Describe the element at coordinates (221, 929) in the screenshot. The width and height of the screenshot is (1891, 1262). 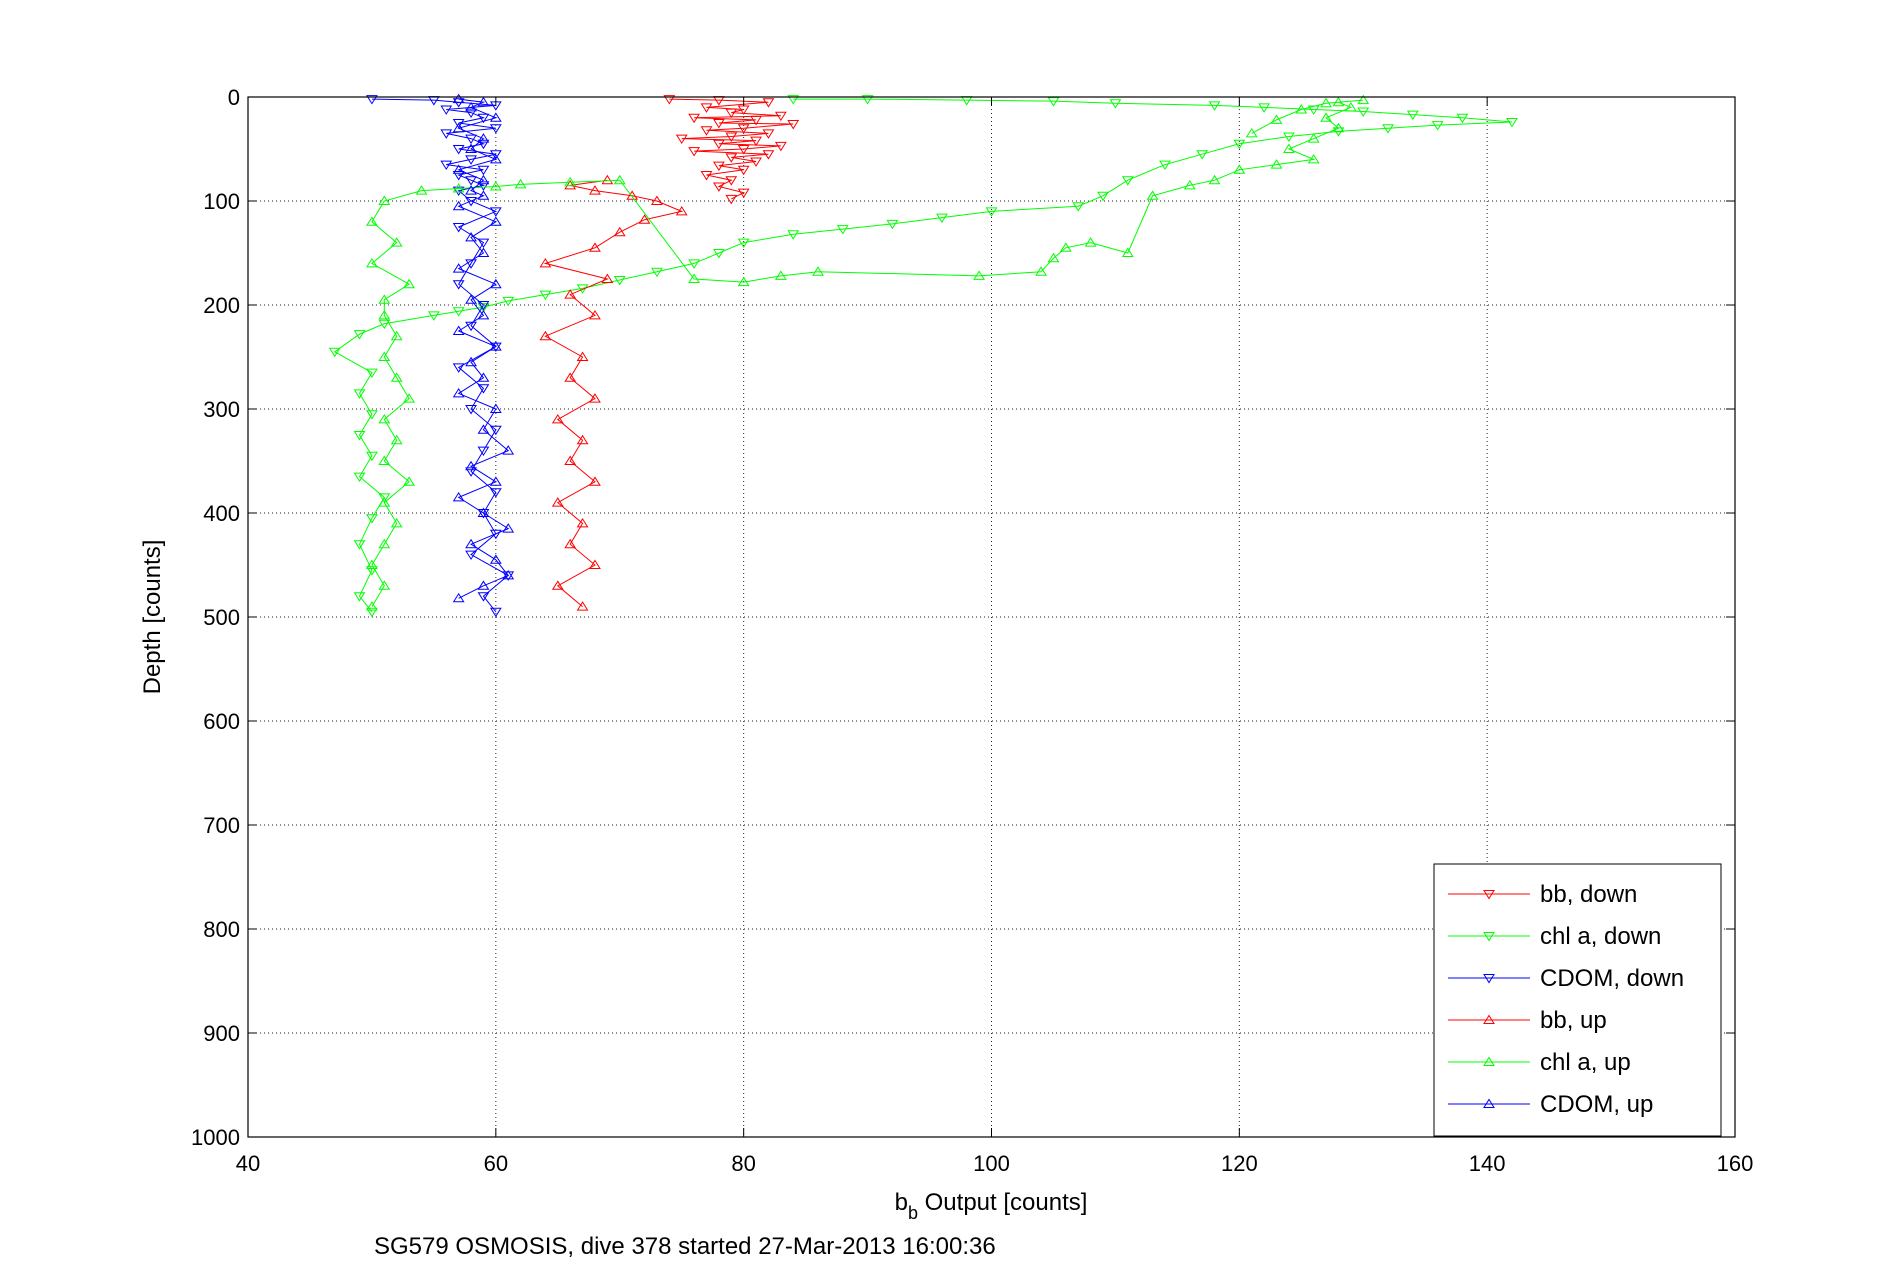
I see `y-tick-label: 800` at that location.